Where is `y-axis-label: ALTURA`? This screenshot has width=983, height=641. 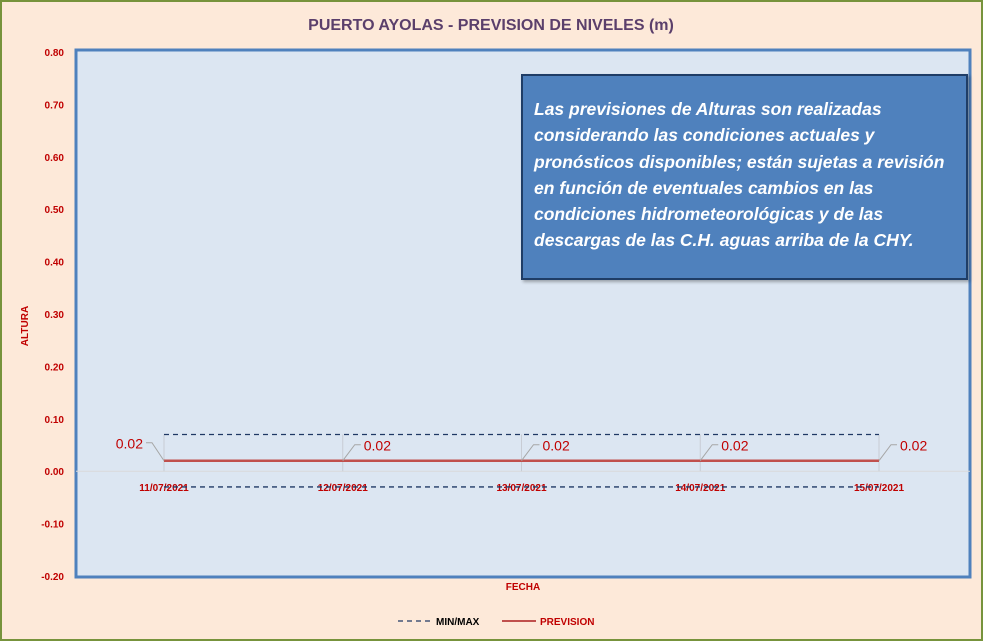
y-axis-label: ALTURA is located at coordinates (25, 326).